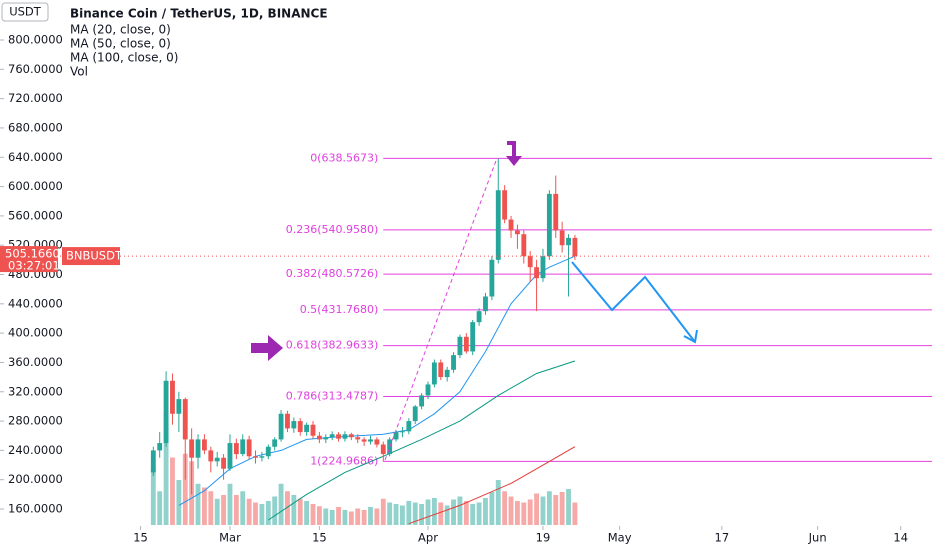 The height and width of the screenshot is (550, 932). What do you see at coordinates (230, 538) in the screenshot?
I see `x-tick-label: Mar` at bounding box center [230, 538].